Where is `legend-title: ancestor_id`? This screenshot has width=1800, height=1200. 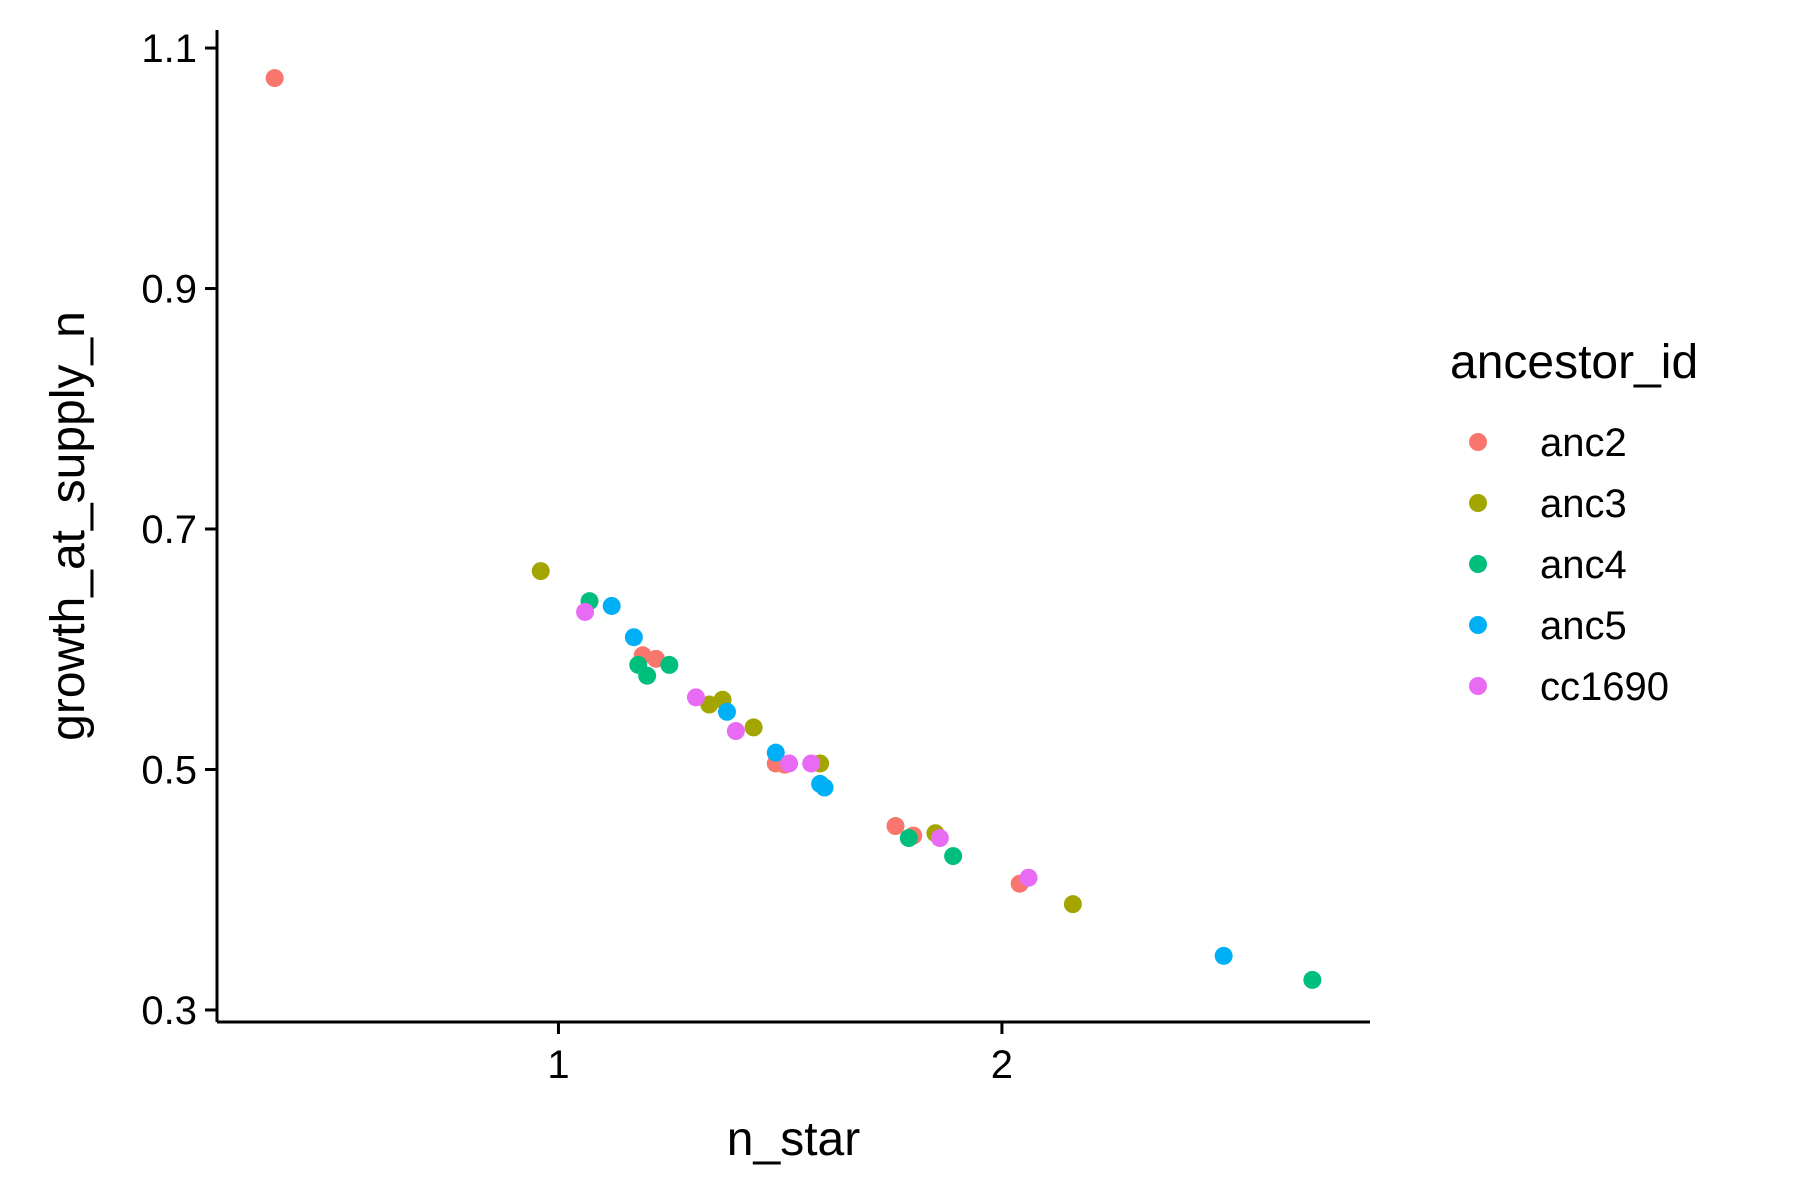
legend-title: ancestor_id is located at coordinates (1574, 362).